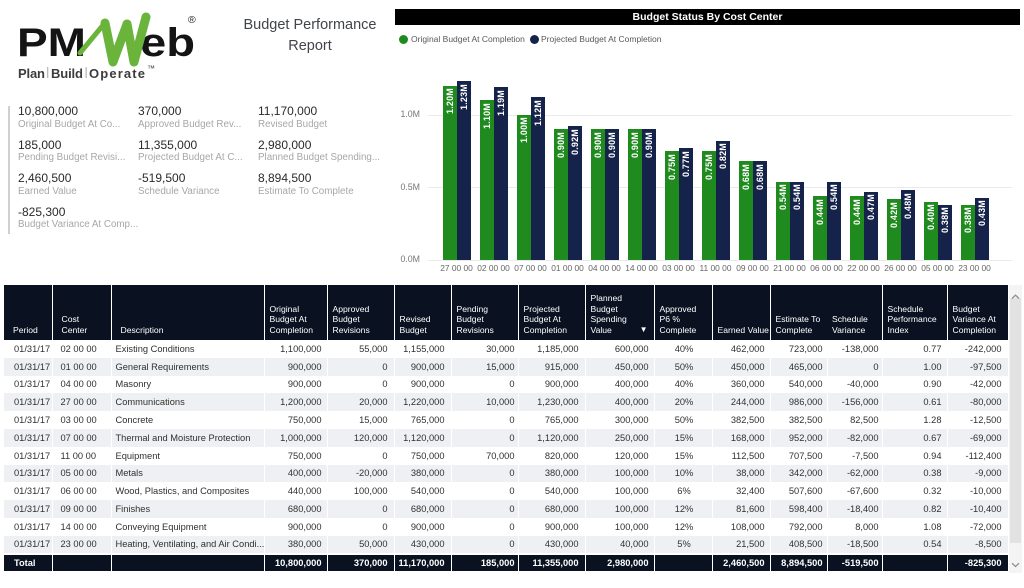  Describe the element at coordinates (117, 73) in the screenshot. I see `svg-text: Operate` at that location.